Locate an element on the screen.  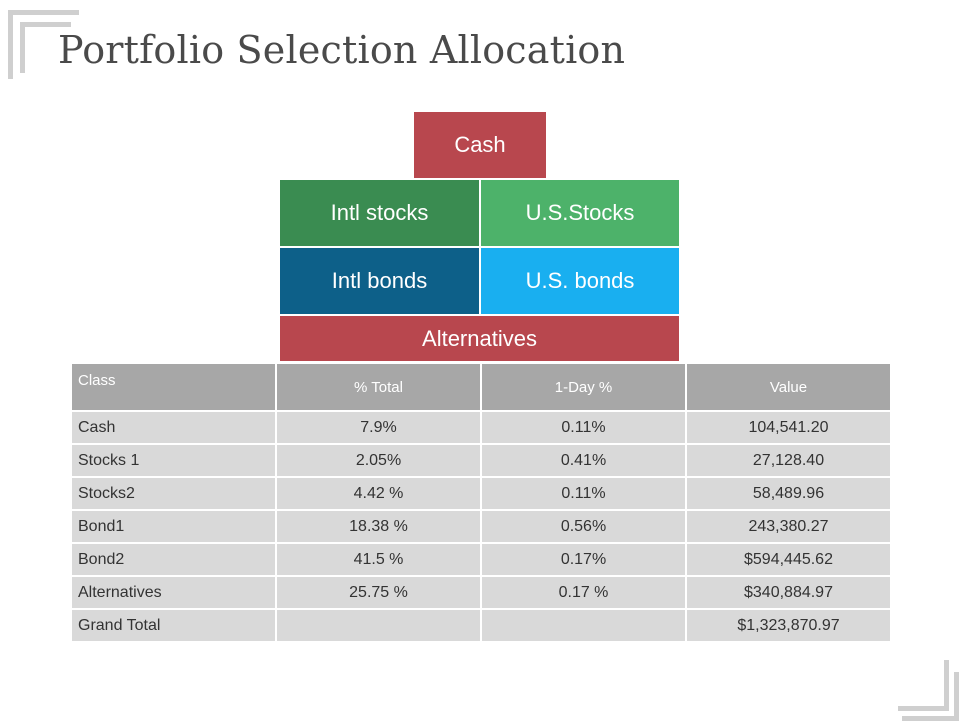
table-header-row: Class % Total 1-Day % Value is located at coordinates (481, 387).